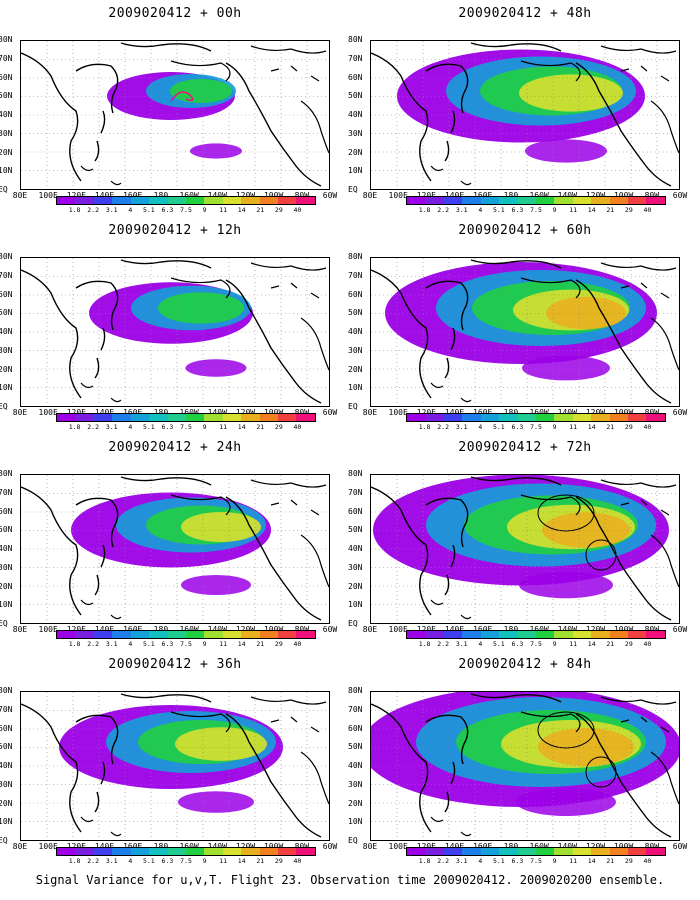 Image resolution: width=700 pixels, height=900 pixels. Describe the element at coordinates (74, 427) in the screenshot. I see `colorbar-label: 1.8` at that location.